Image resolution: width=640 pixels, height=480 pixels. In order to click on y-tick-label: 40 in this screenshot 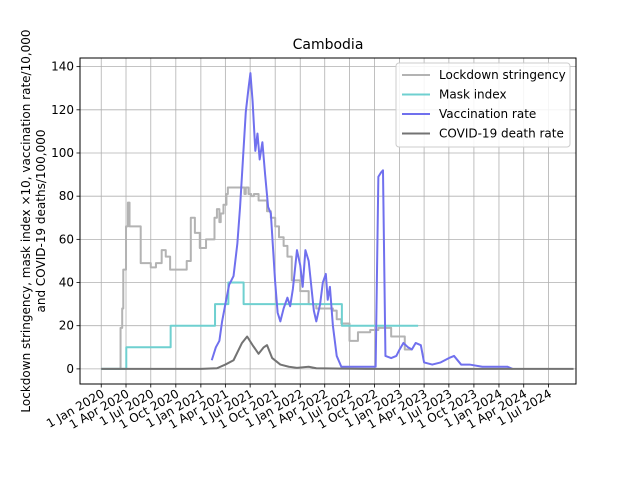, I will do `click(66, 283)`.